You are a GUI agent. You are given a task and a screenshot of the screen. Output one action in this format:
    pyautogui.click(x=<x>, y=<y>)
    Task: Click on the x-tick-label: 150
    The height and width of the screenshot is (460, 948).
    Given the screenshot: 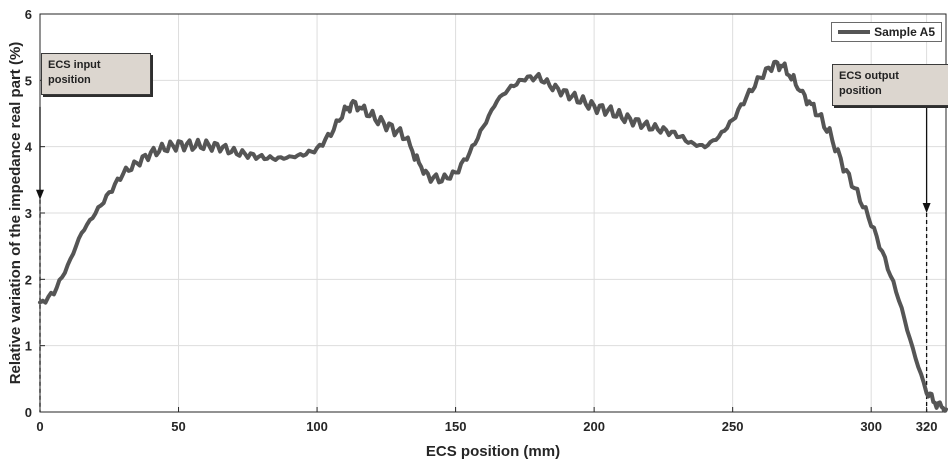 What is the action you would take?
    pyautogui.click(x=456, y=426)
    